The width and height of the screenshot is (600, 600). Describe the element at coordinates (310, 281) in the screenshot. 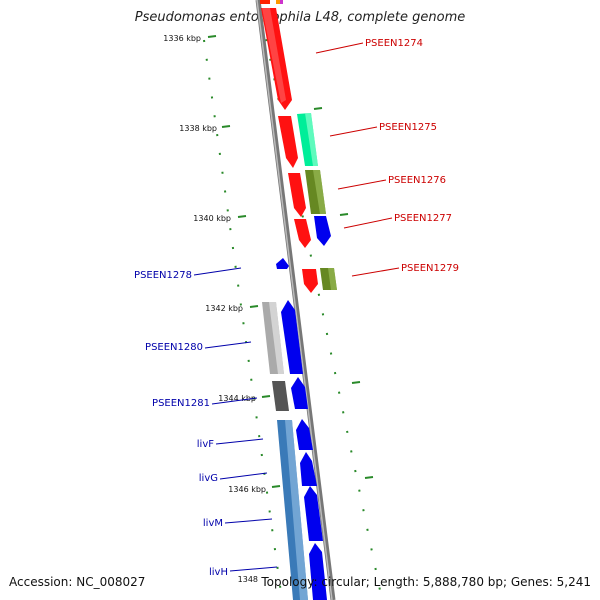

I see `gene-feature-pseen1279-inner` at that location.